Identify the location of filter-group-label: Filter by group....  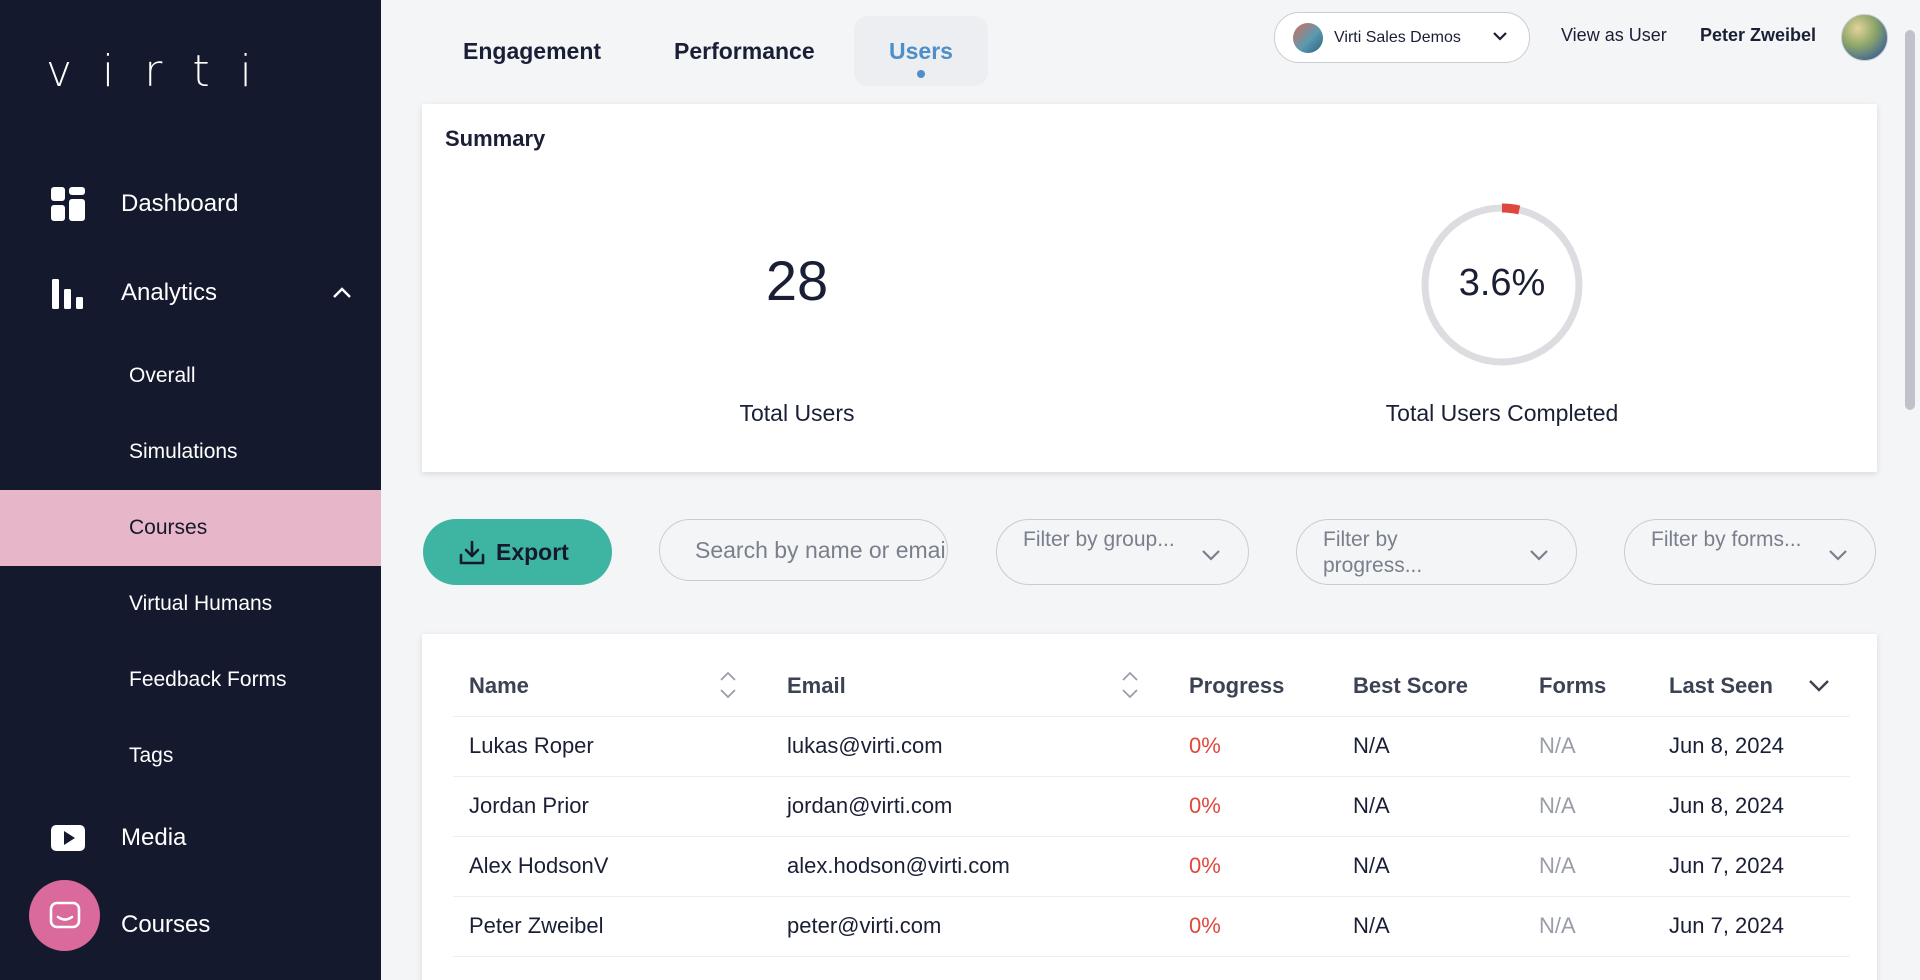
(1099, 539).